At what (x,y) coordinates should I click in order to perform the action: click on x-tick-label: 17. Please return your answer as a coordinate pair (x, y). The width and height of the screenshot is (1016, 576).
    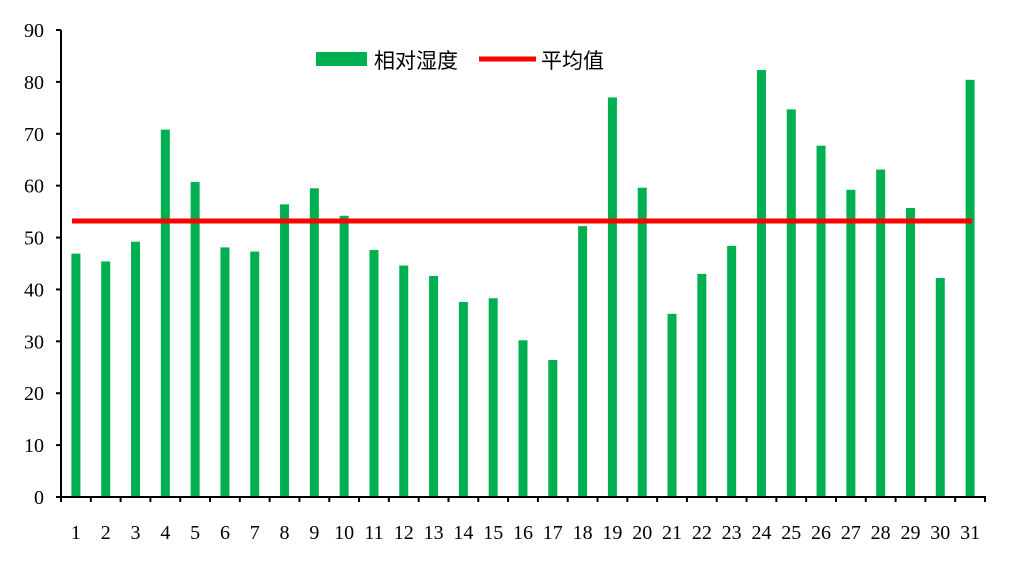
    Looking at the image, I should click on (553, 533).